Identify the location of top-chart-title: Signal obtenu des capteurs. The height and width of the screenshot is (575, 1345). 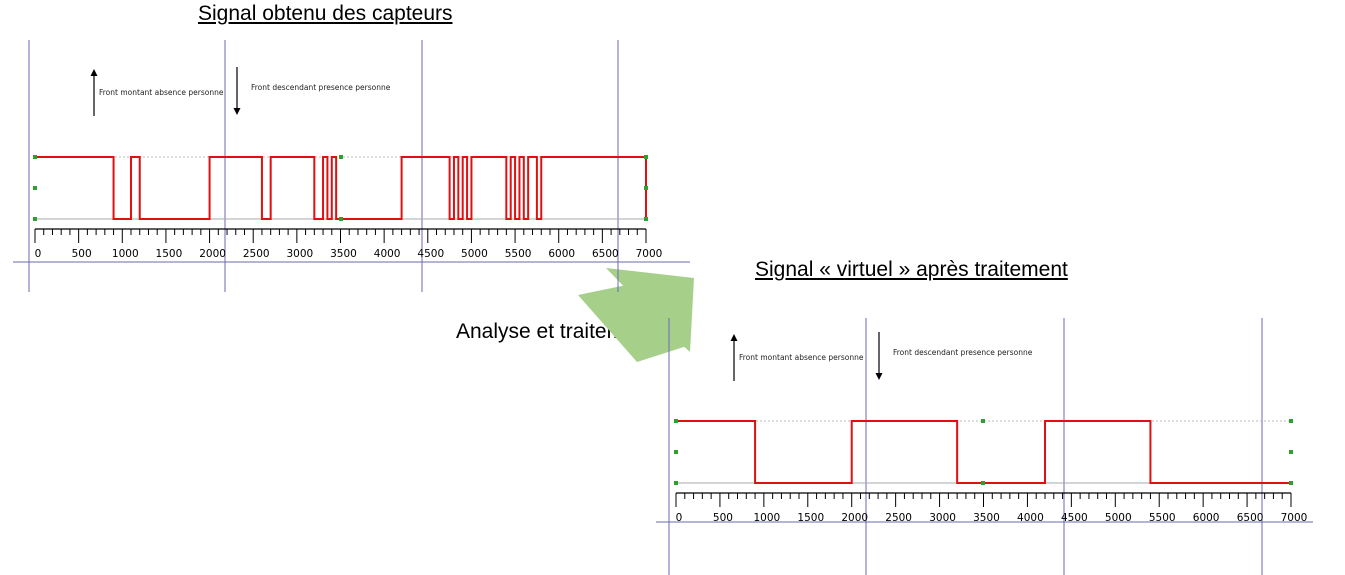
(325, 13).